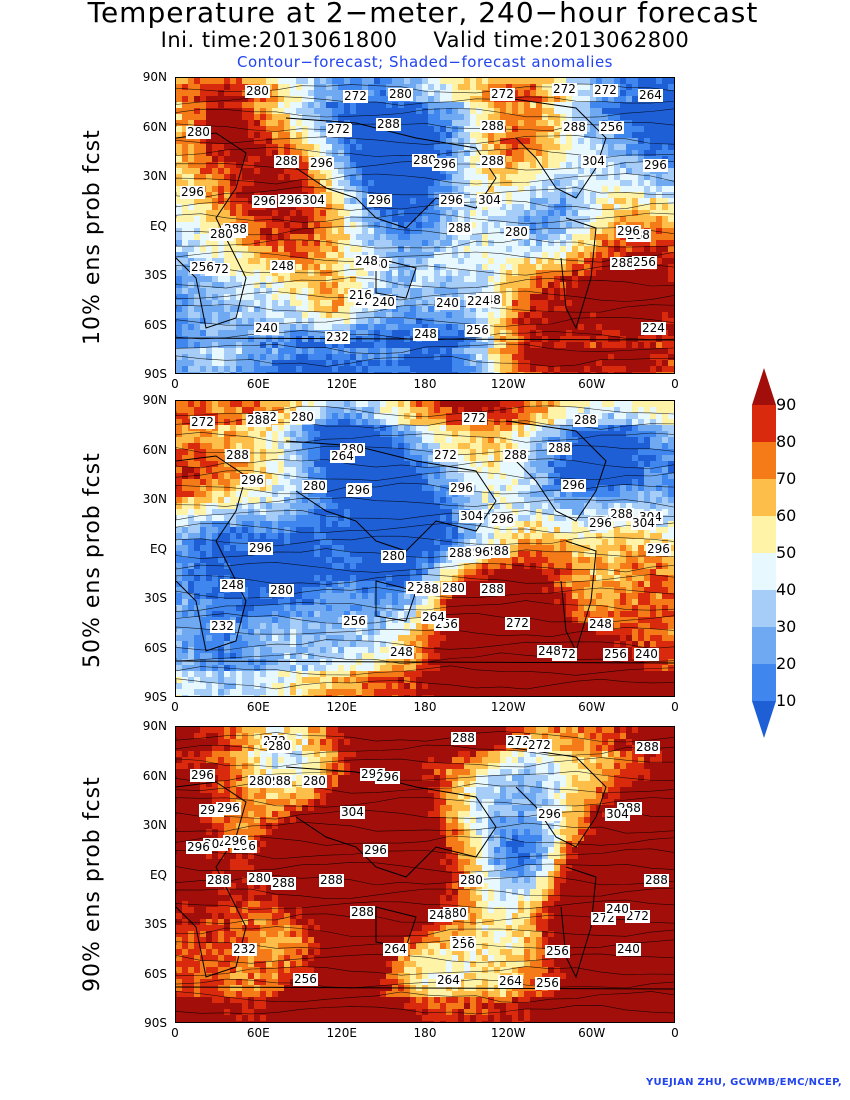 The image size is (850, 1100). What do you see at coordinates (786, 552) in the screenshot?
I see `colorbar-level-50: 50` at bounding box center [786, 552].